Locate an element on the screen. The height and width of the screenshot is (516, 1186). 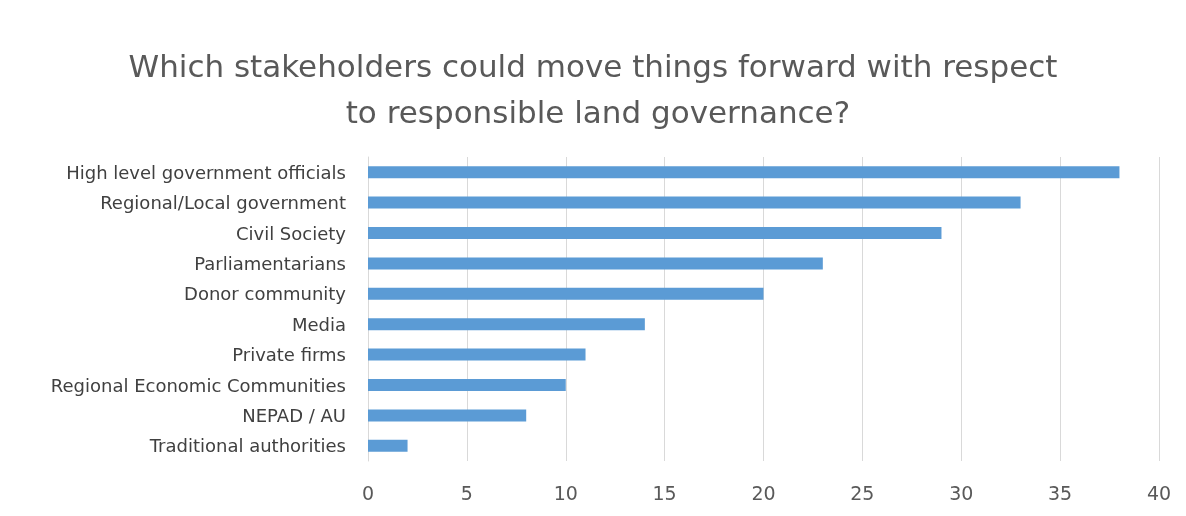
x-tick-label: 10 is located at coordinates (565, 492).